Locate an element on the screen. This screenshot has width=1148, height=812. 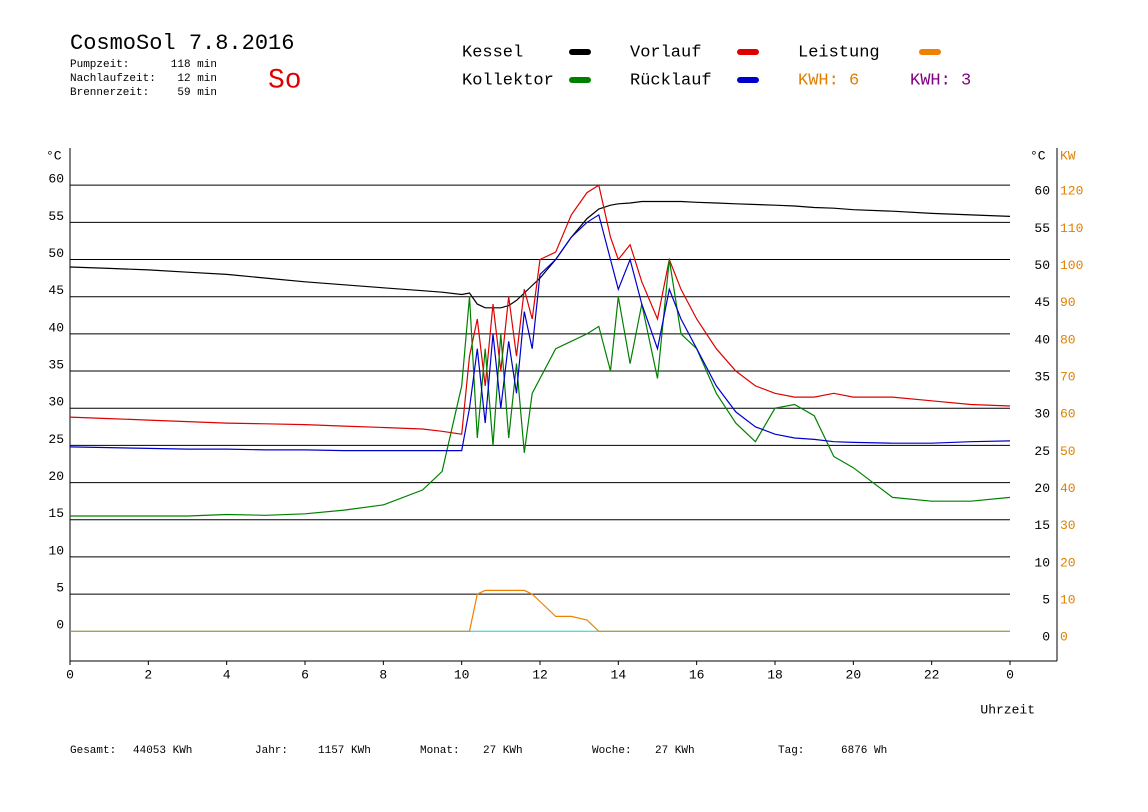
y-tick-label: 55 is located at coordinates (56, 216).